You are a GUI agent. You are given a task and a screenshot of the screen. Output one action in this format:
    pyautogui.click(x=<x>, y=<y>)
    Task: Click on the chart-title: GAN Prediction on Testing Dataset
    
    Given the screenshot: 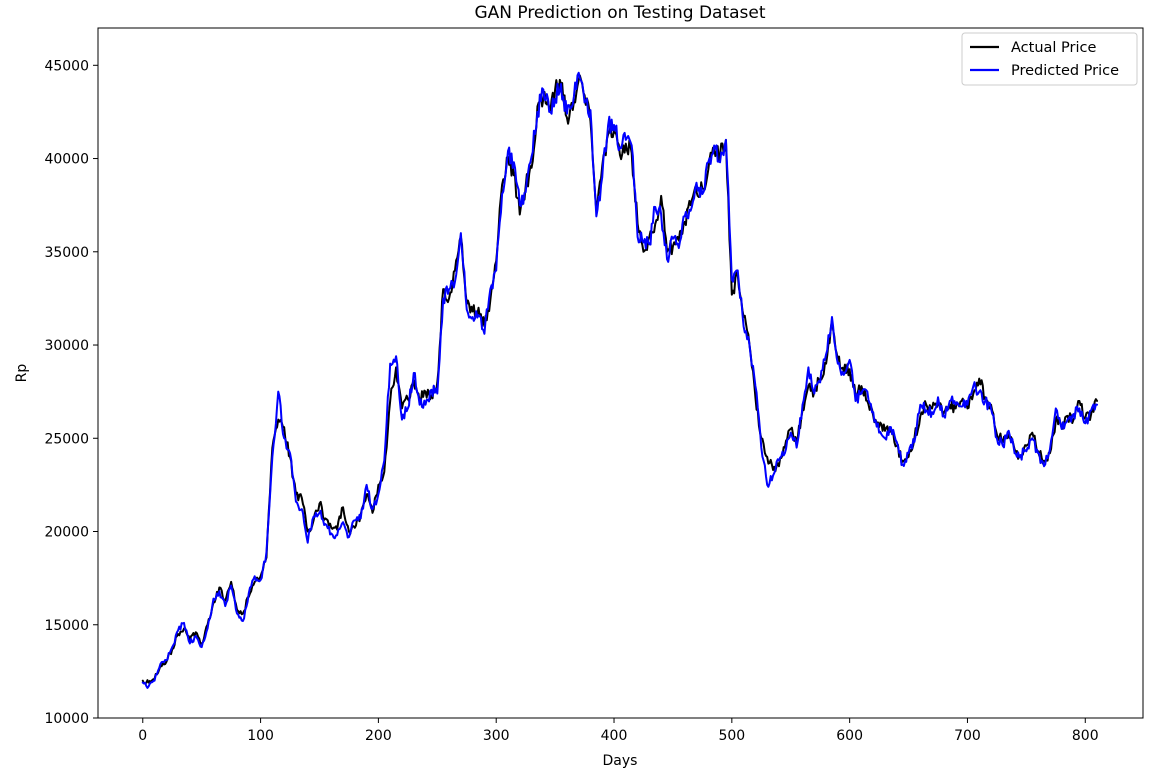 What is the action you would take?
    pyautogui.click(x=619, y=13)
    